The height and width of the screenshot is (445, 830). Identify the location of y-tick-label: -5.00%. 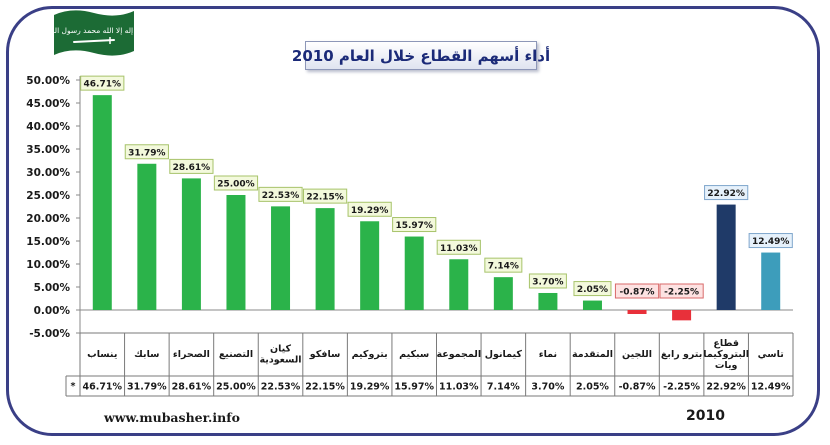
(49, 334).